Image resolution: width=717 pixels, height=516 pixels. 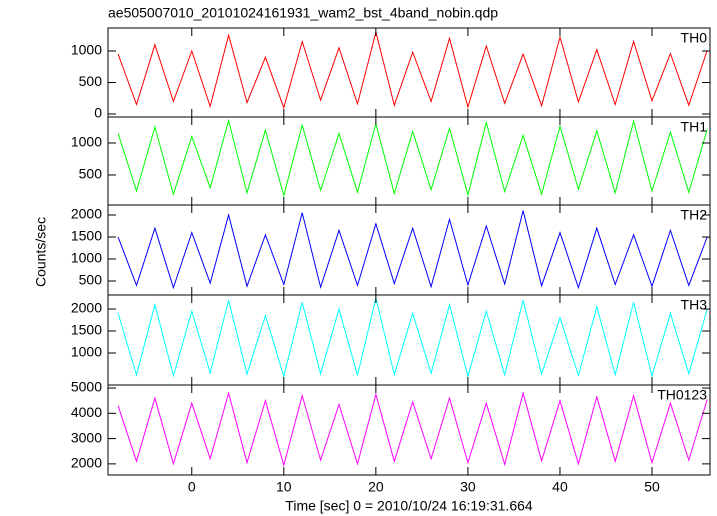 What do you see at coordinates (376, 487) in the screenshot?
I see `x-tick-label: 20` at bounding box center [376, 487].